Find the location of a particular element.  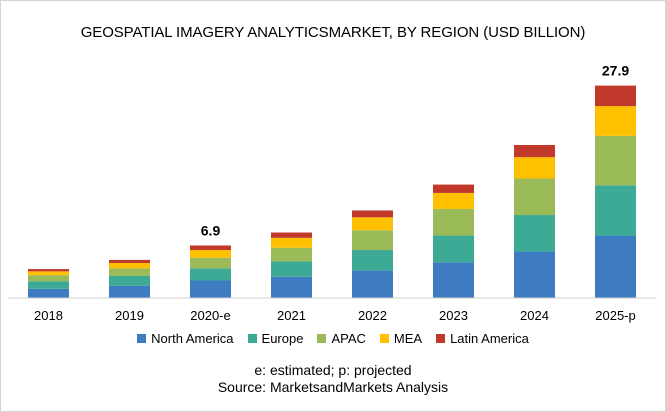

data-label-2020-e: 6.9 is located at coordinates (211, 230).